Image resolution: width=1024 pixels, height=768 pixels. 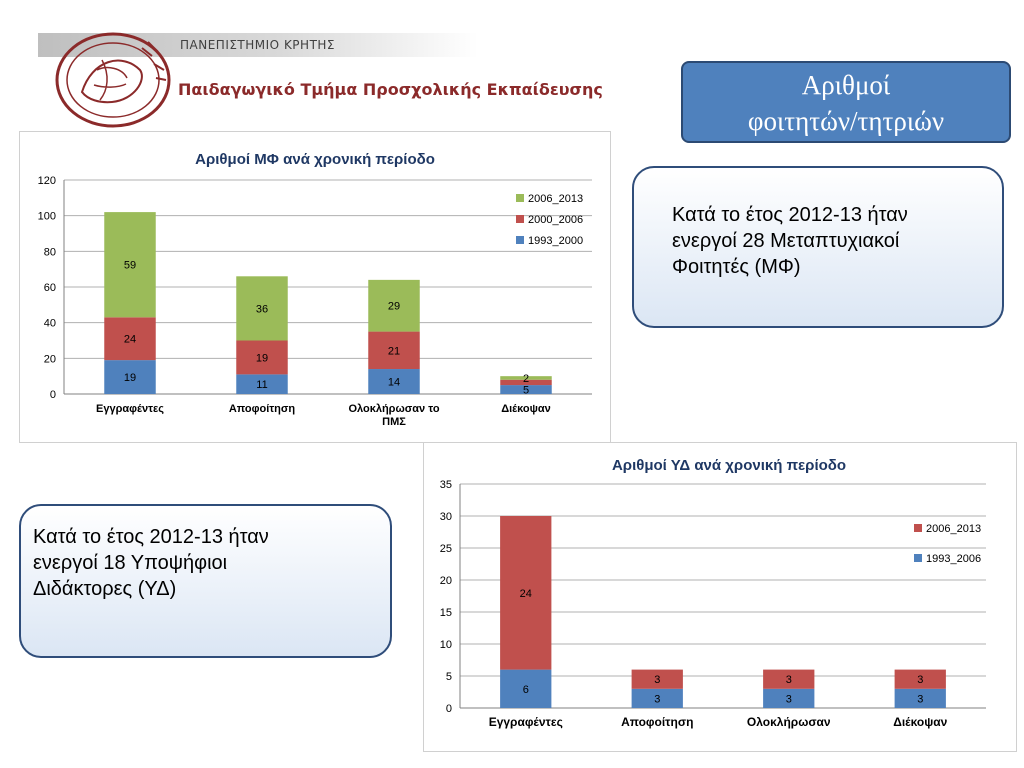 What do you see at coordinates (846, 85) in the screenshot?
I see `title-line-1: Αριθμοί` at bounding box center [846, 85].